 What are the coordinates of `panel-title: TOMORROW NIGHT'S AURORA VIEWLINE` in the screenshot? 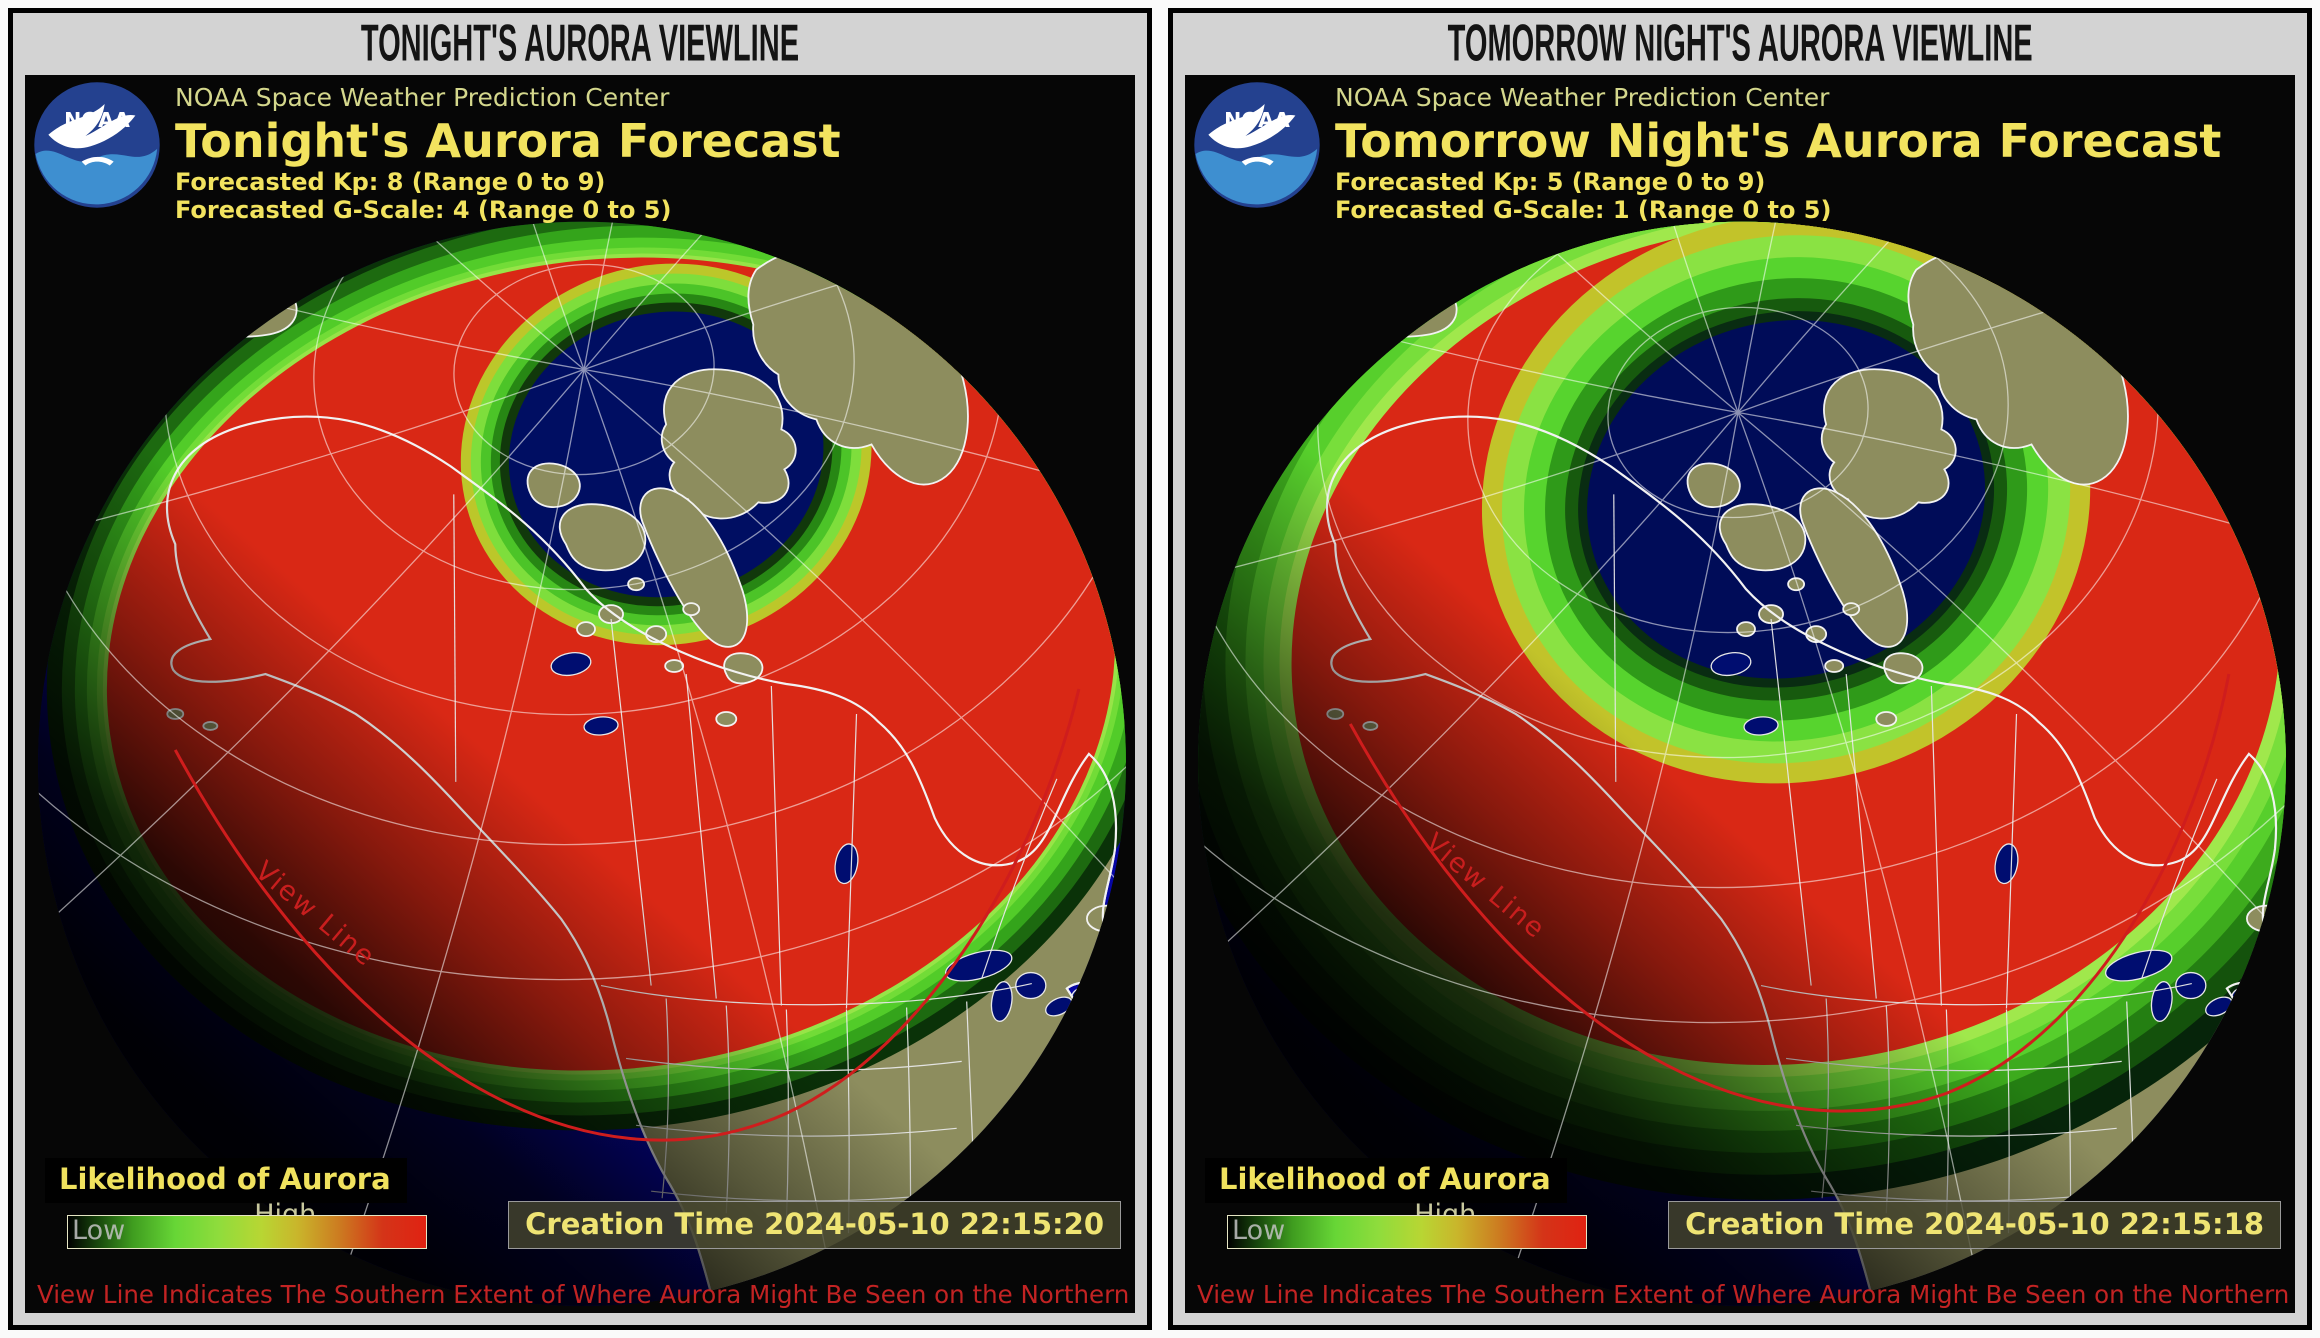 It's located at (1740, 43).